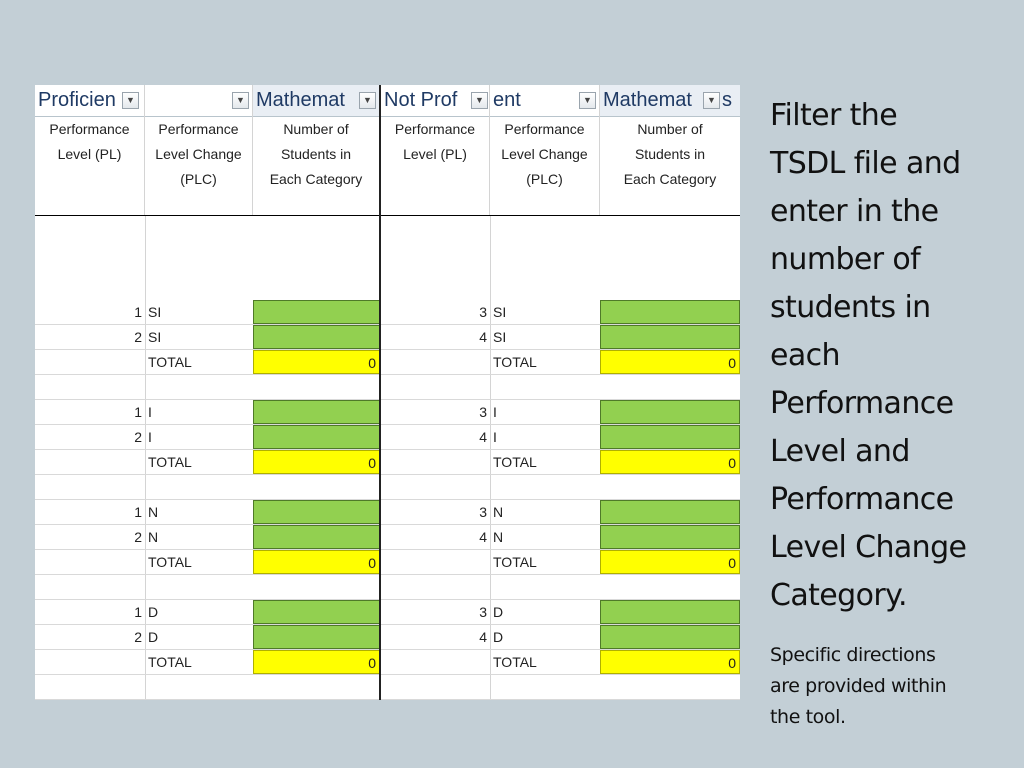 Image resolution: width=1024 pixels, height=768 pixels. I want to click on filter-subject-right: Mathemat ▼ s, so click(670, 100).